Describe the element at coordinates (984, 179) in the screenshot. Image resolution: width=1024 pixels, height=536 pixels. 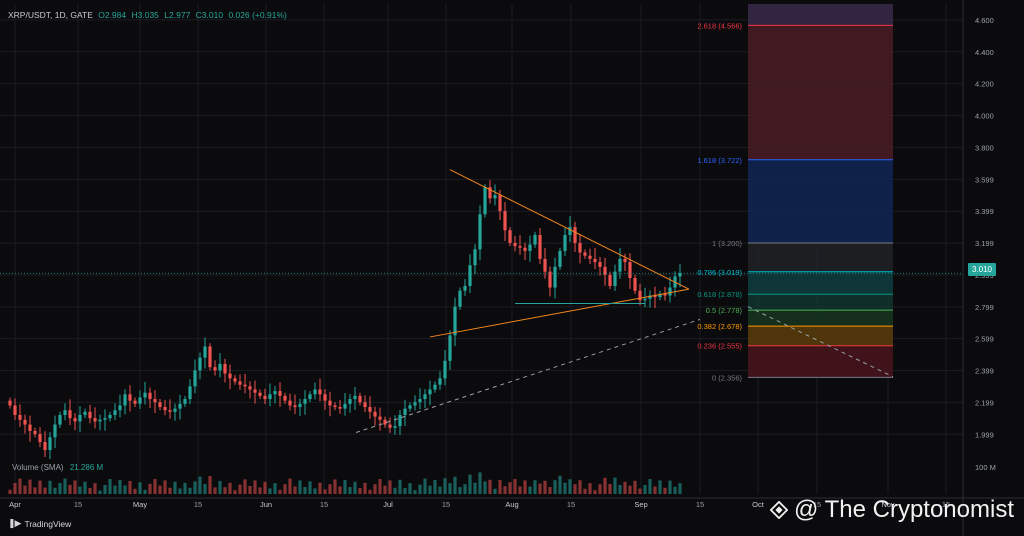
I see `y-tick-label: 3.599` at that location.